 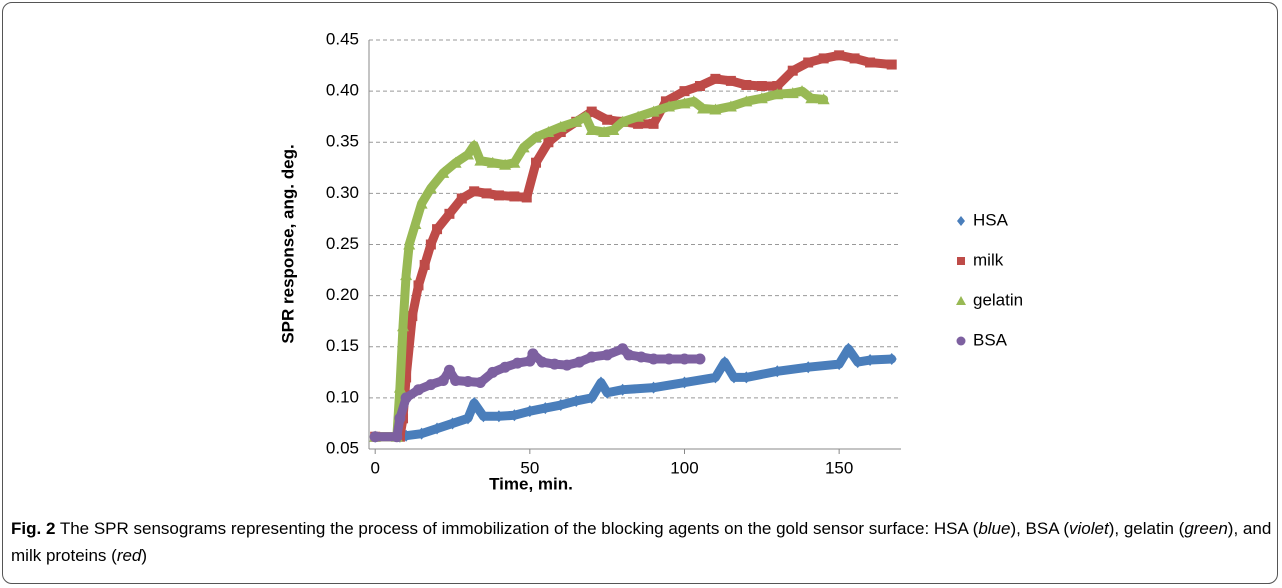 I want to click on caption-segment: ), and milk proteins (, so click(x=641, y=542).